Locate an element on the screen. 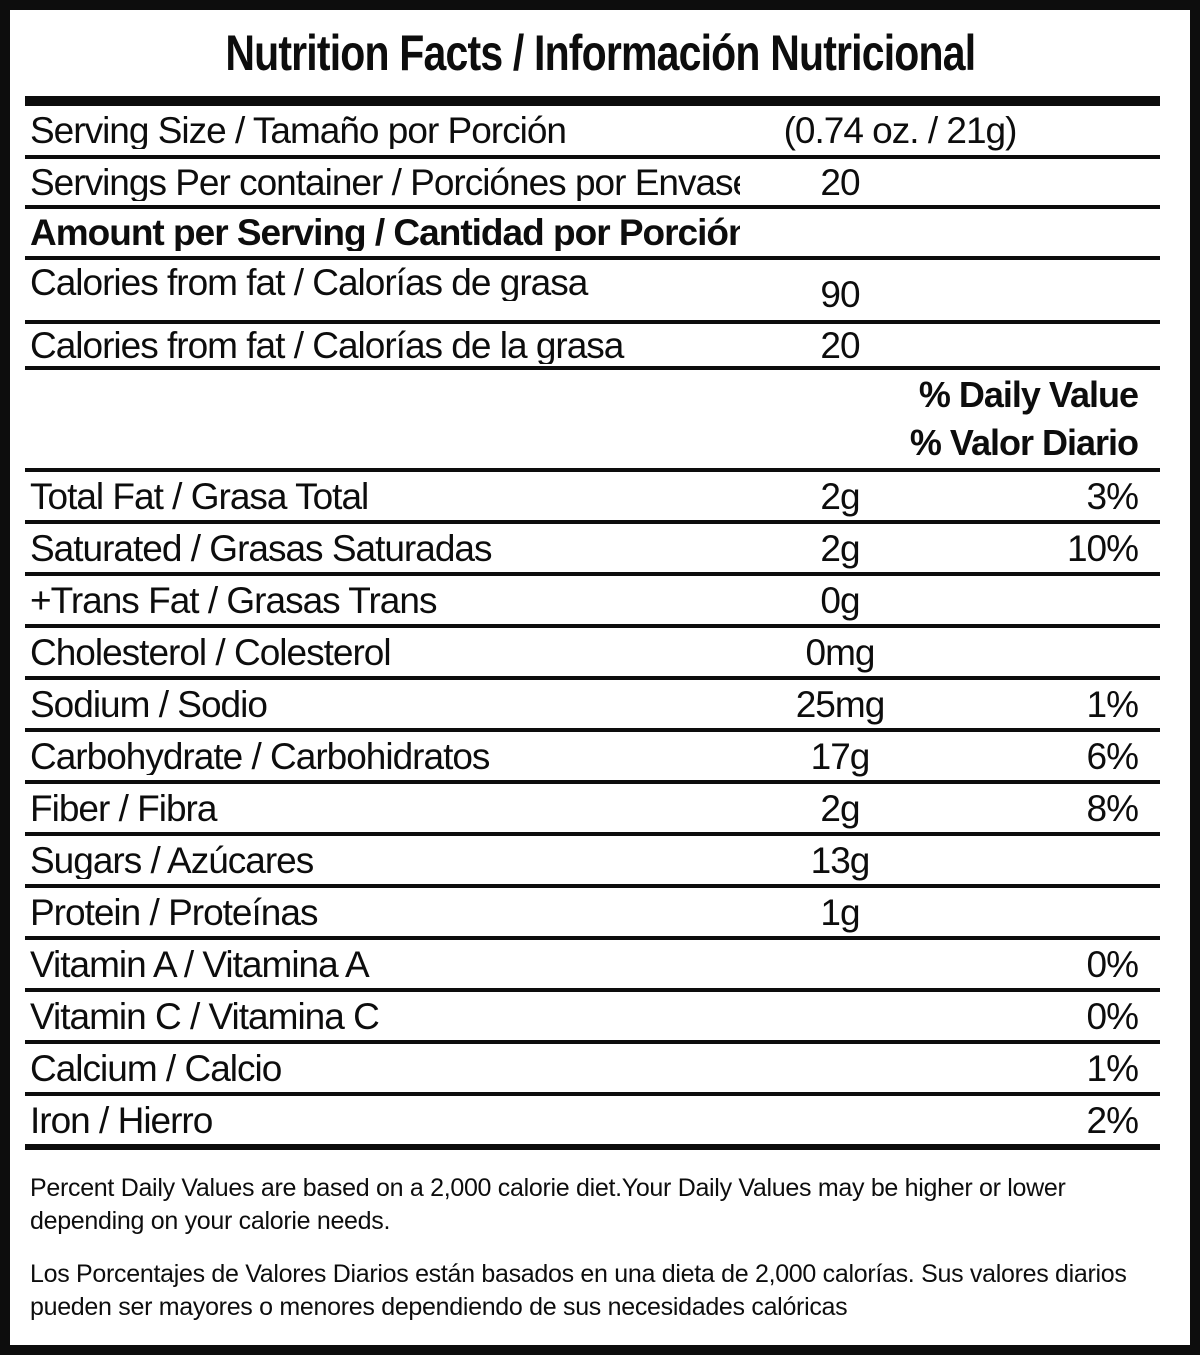 This screenshot has height=1355, width=1200. row-label: Saturated / Grasas Saturadas is located at coordinates (261, 548).